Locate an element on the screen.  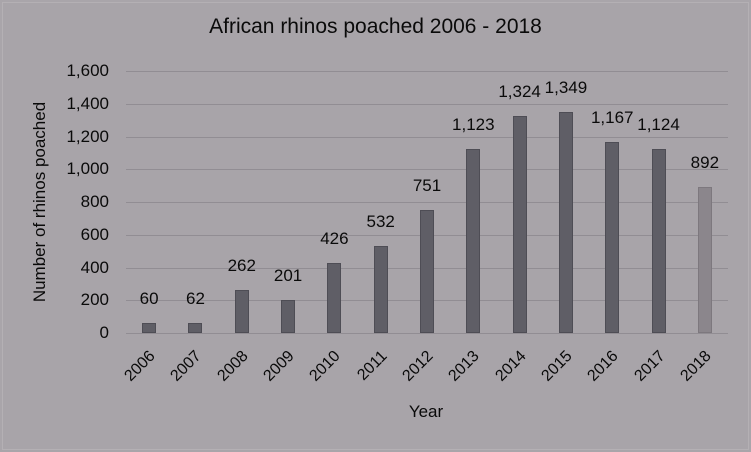
y-axis-label: Number of rhinos poached is located at coordinates (39, 202).